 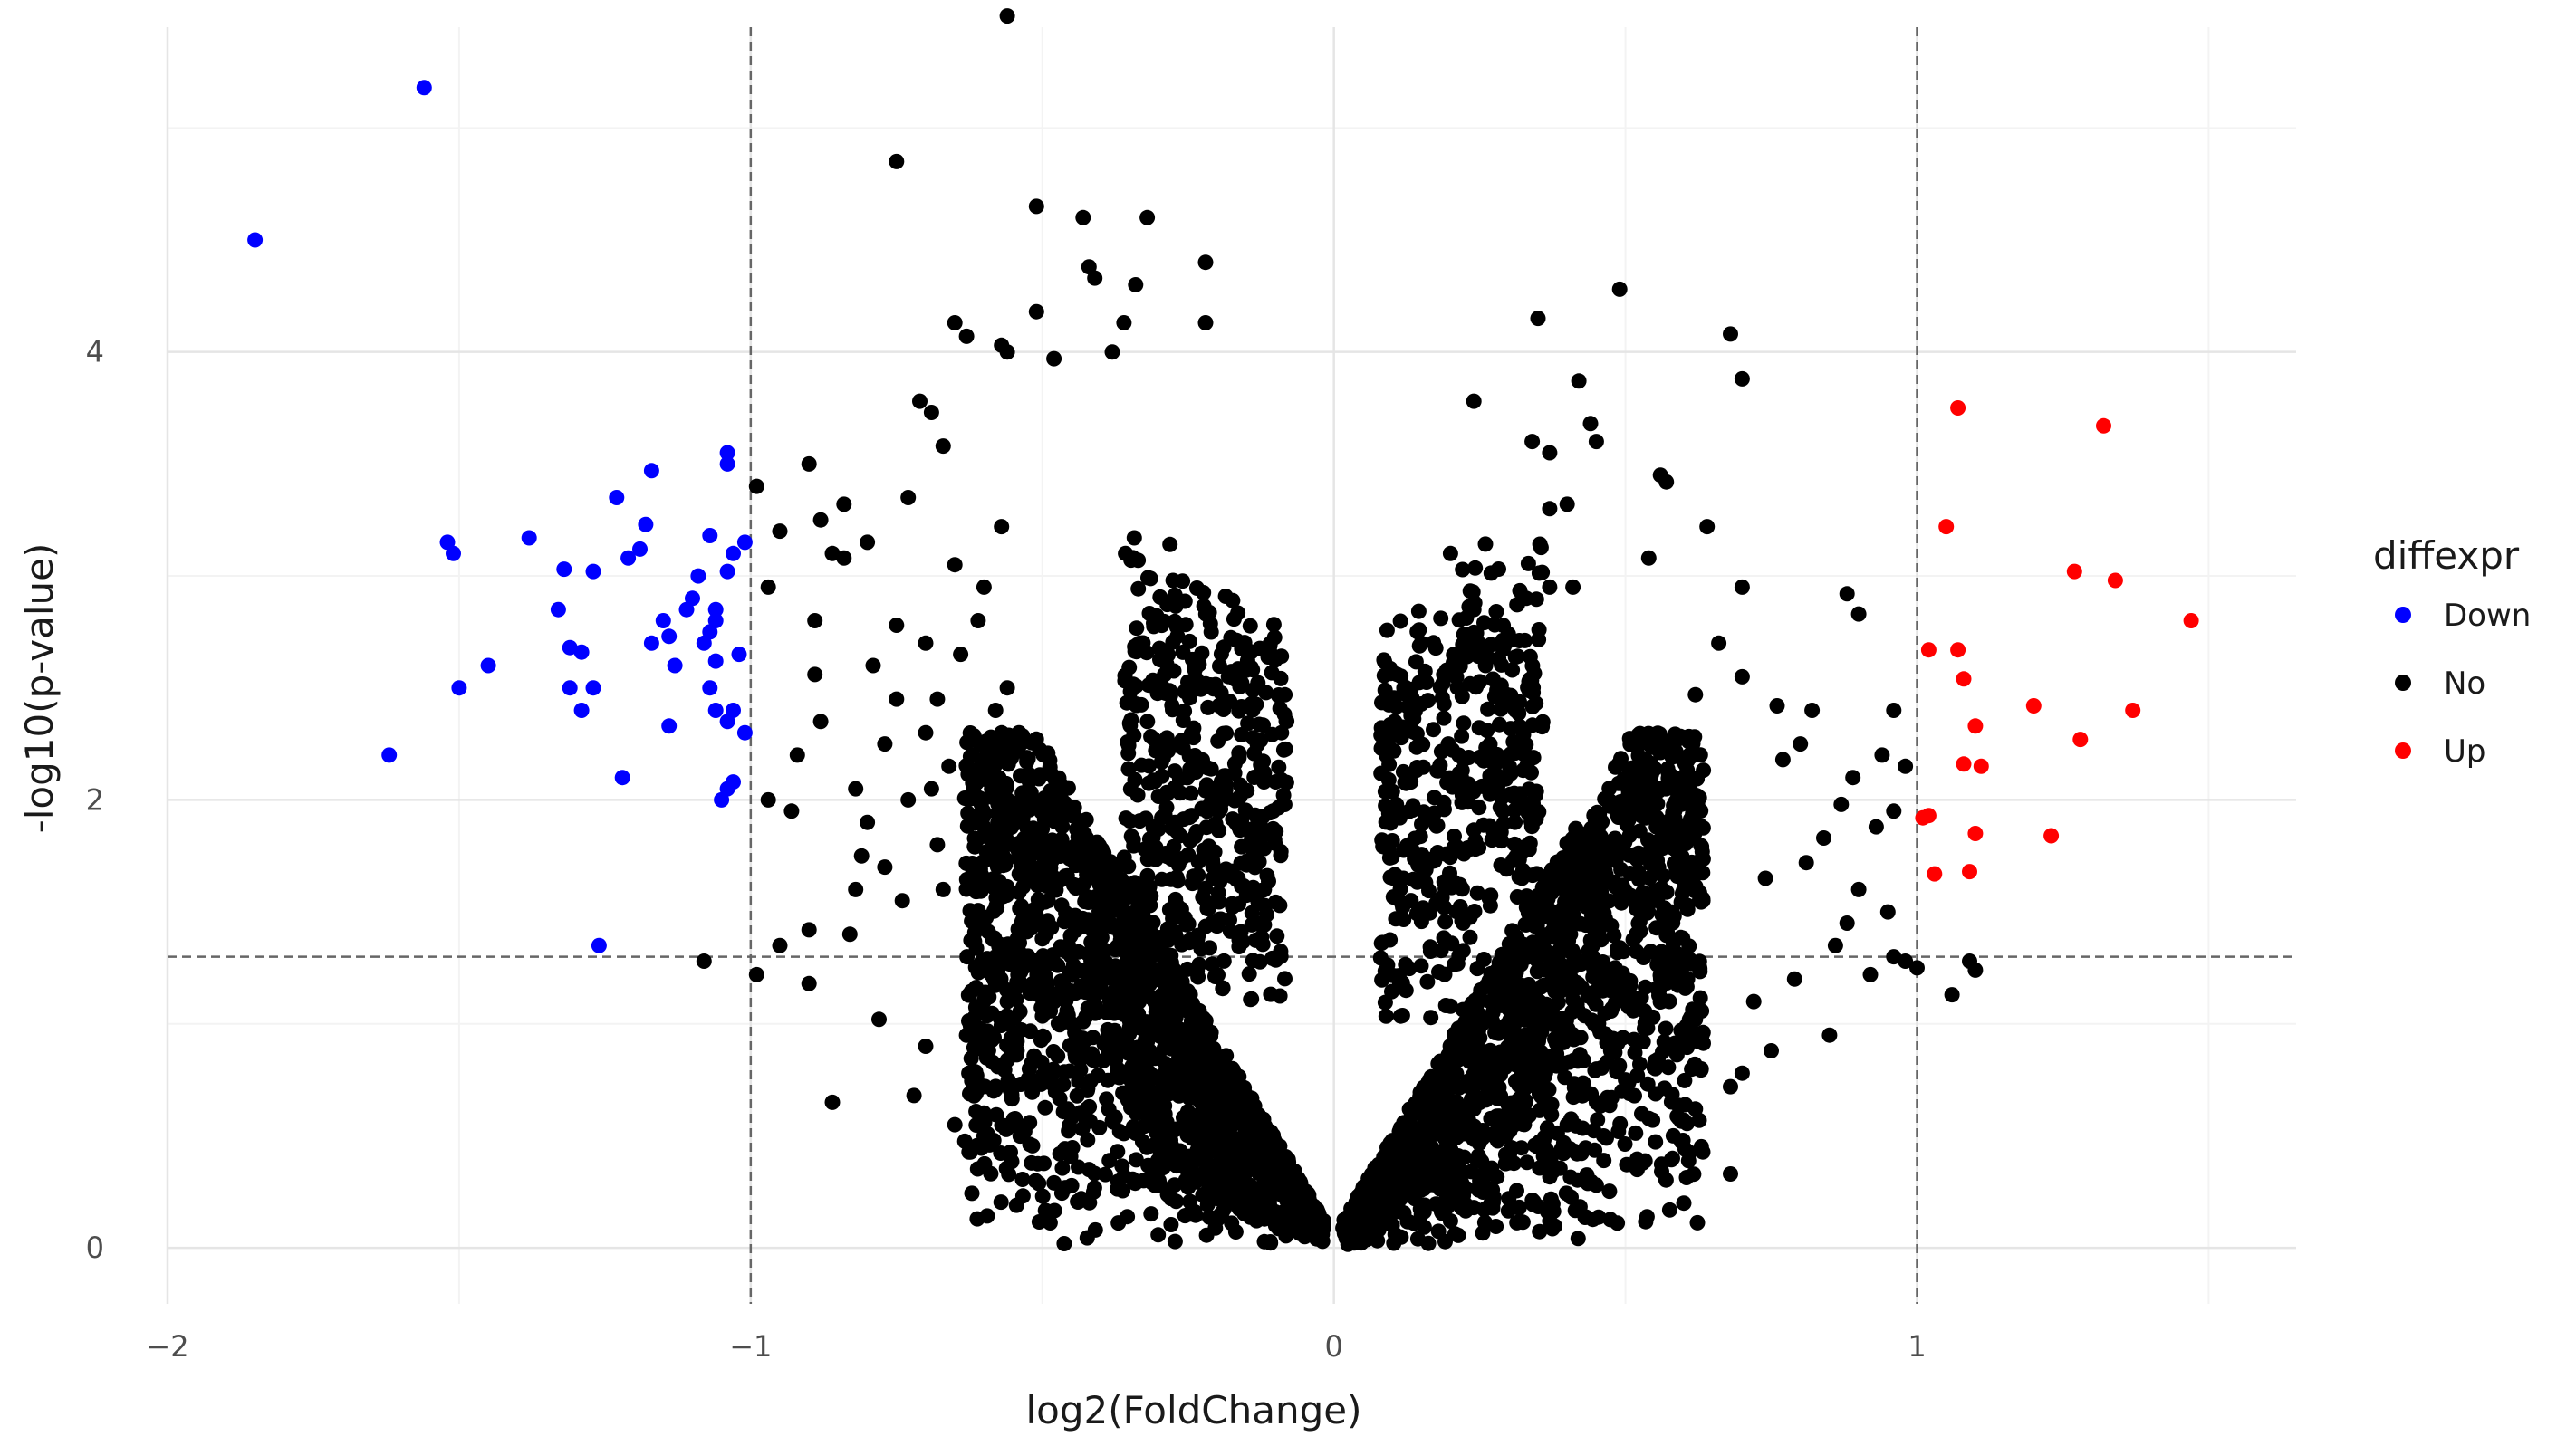 I want to click on legend-swatch-up, so click(x=2403, y=750).